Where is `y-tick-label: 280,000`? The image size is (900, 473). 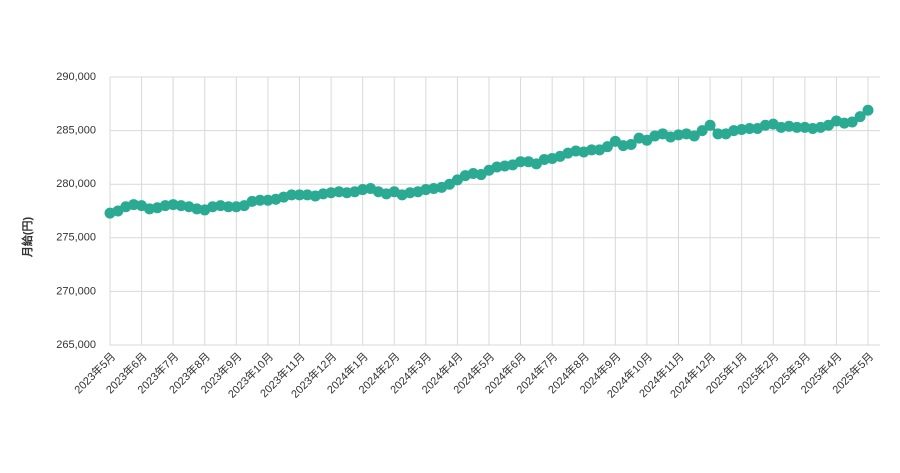 y-tick-label: 280,000 is located at coordinates (76, 184).